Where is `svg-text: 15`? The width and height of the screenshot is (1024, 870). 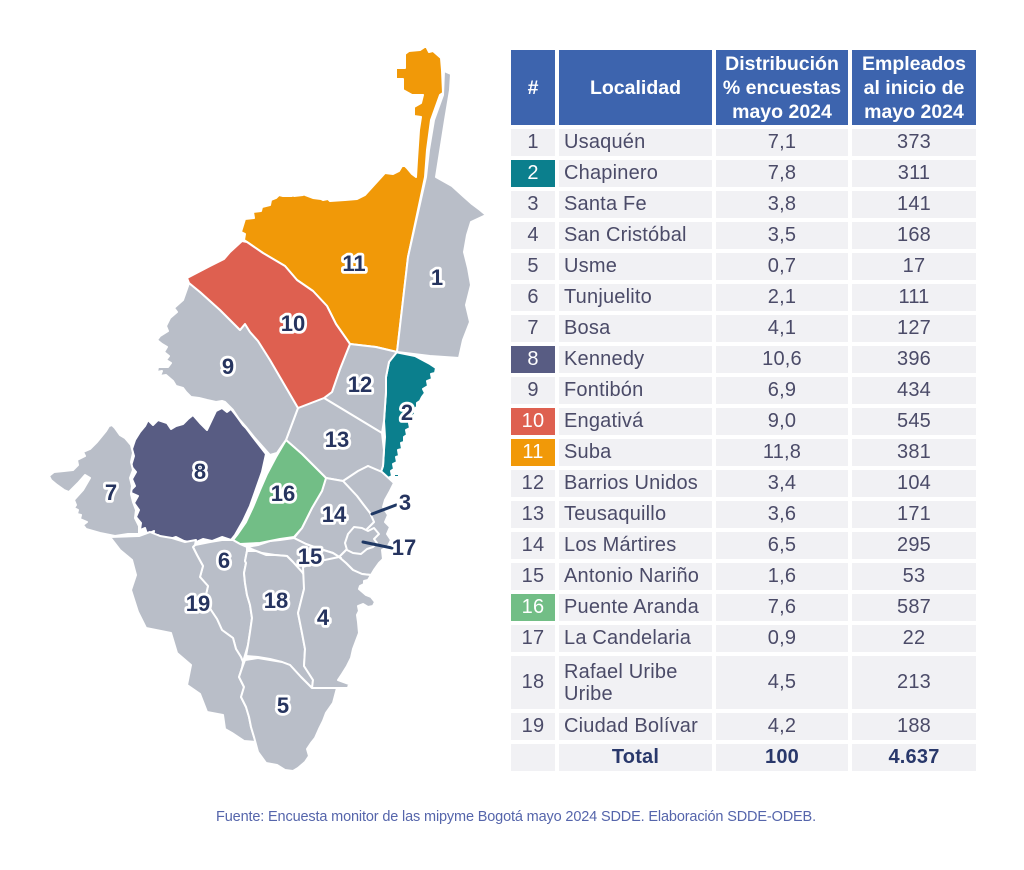 svg-text: 15 is located at coordinates (310, 556).